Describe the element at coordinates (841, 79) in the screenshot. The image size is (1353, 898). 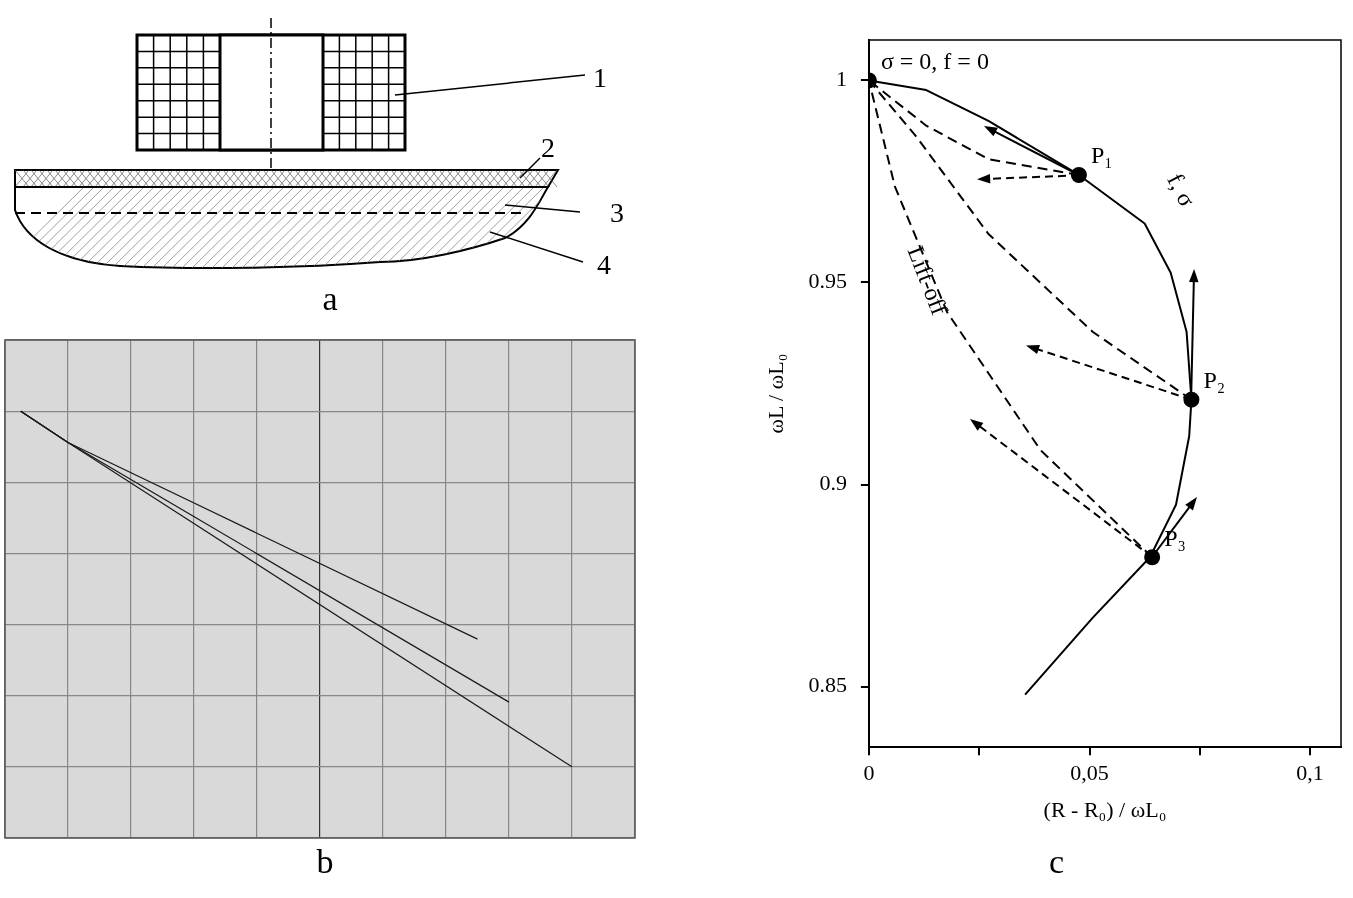
I see `y-tick-label: 1` at that location.